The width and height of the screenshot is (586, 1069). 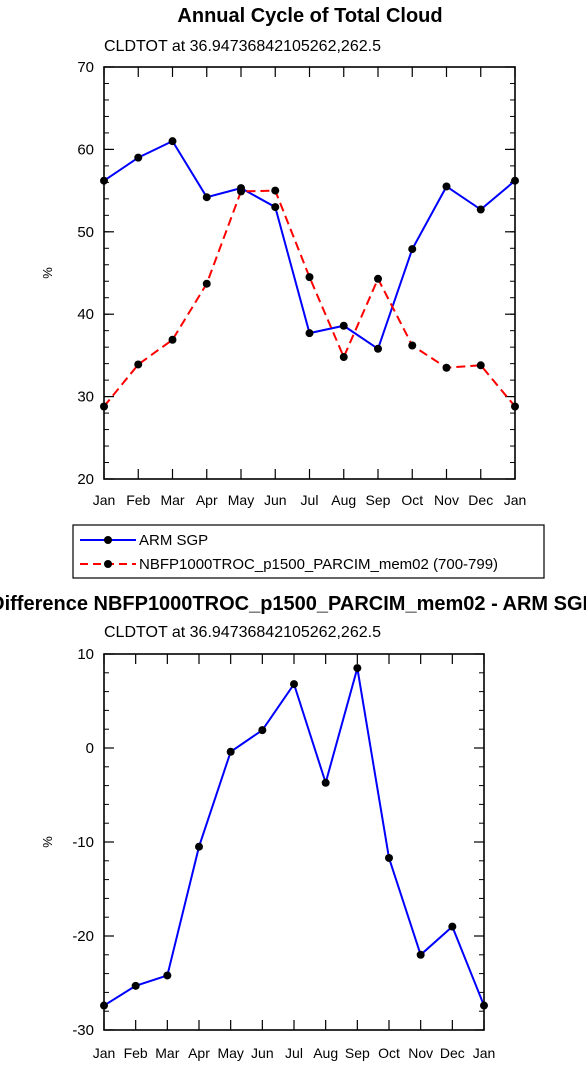 I want to click on legend-marker-arm-sgp, so click(x=108, y=540).